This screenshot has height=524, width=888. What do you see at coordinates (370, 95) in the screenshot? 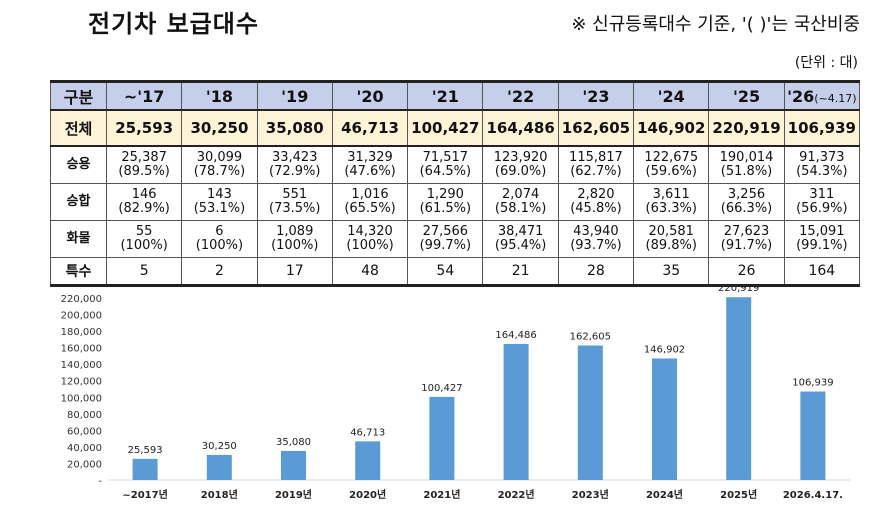
I see `header-year: '20` at bounding box center [370, 95].